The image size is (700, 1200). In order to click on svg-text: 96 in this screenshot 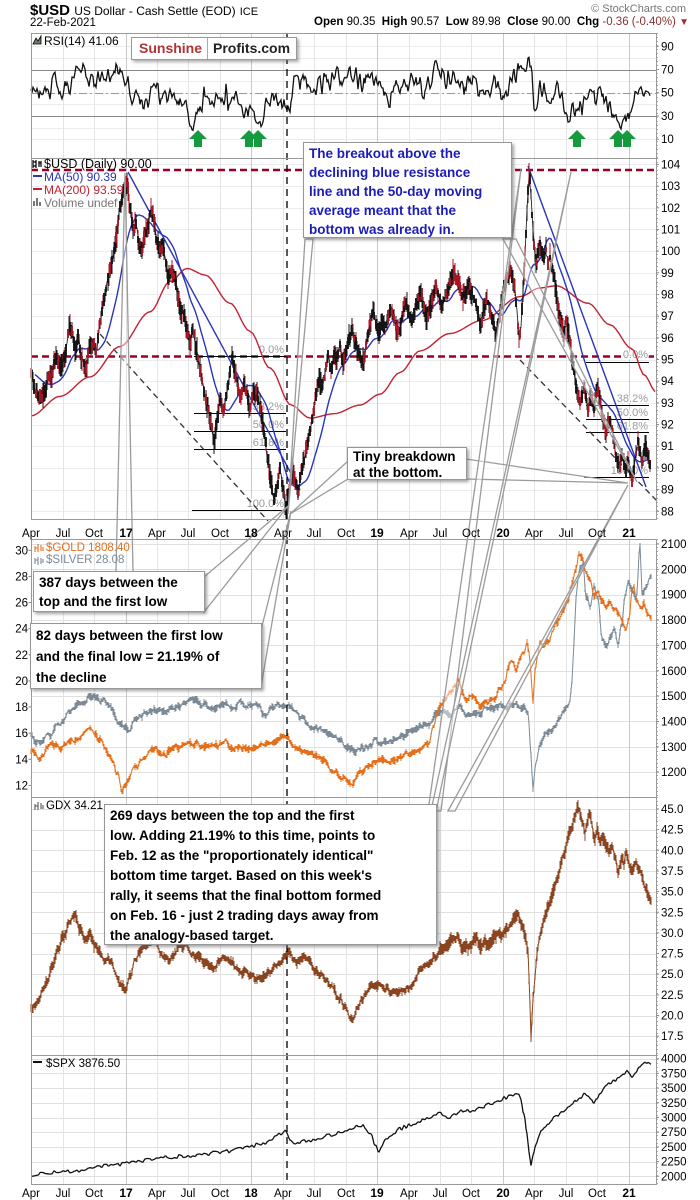, I will do `click(667, 339)`.